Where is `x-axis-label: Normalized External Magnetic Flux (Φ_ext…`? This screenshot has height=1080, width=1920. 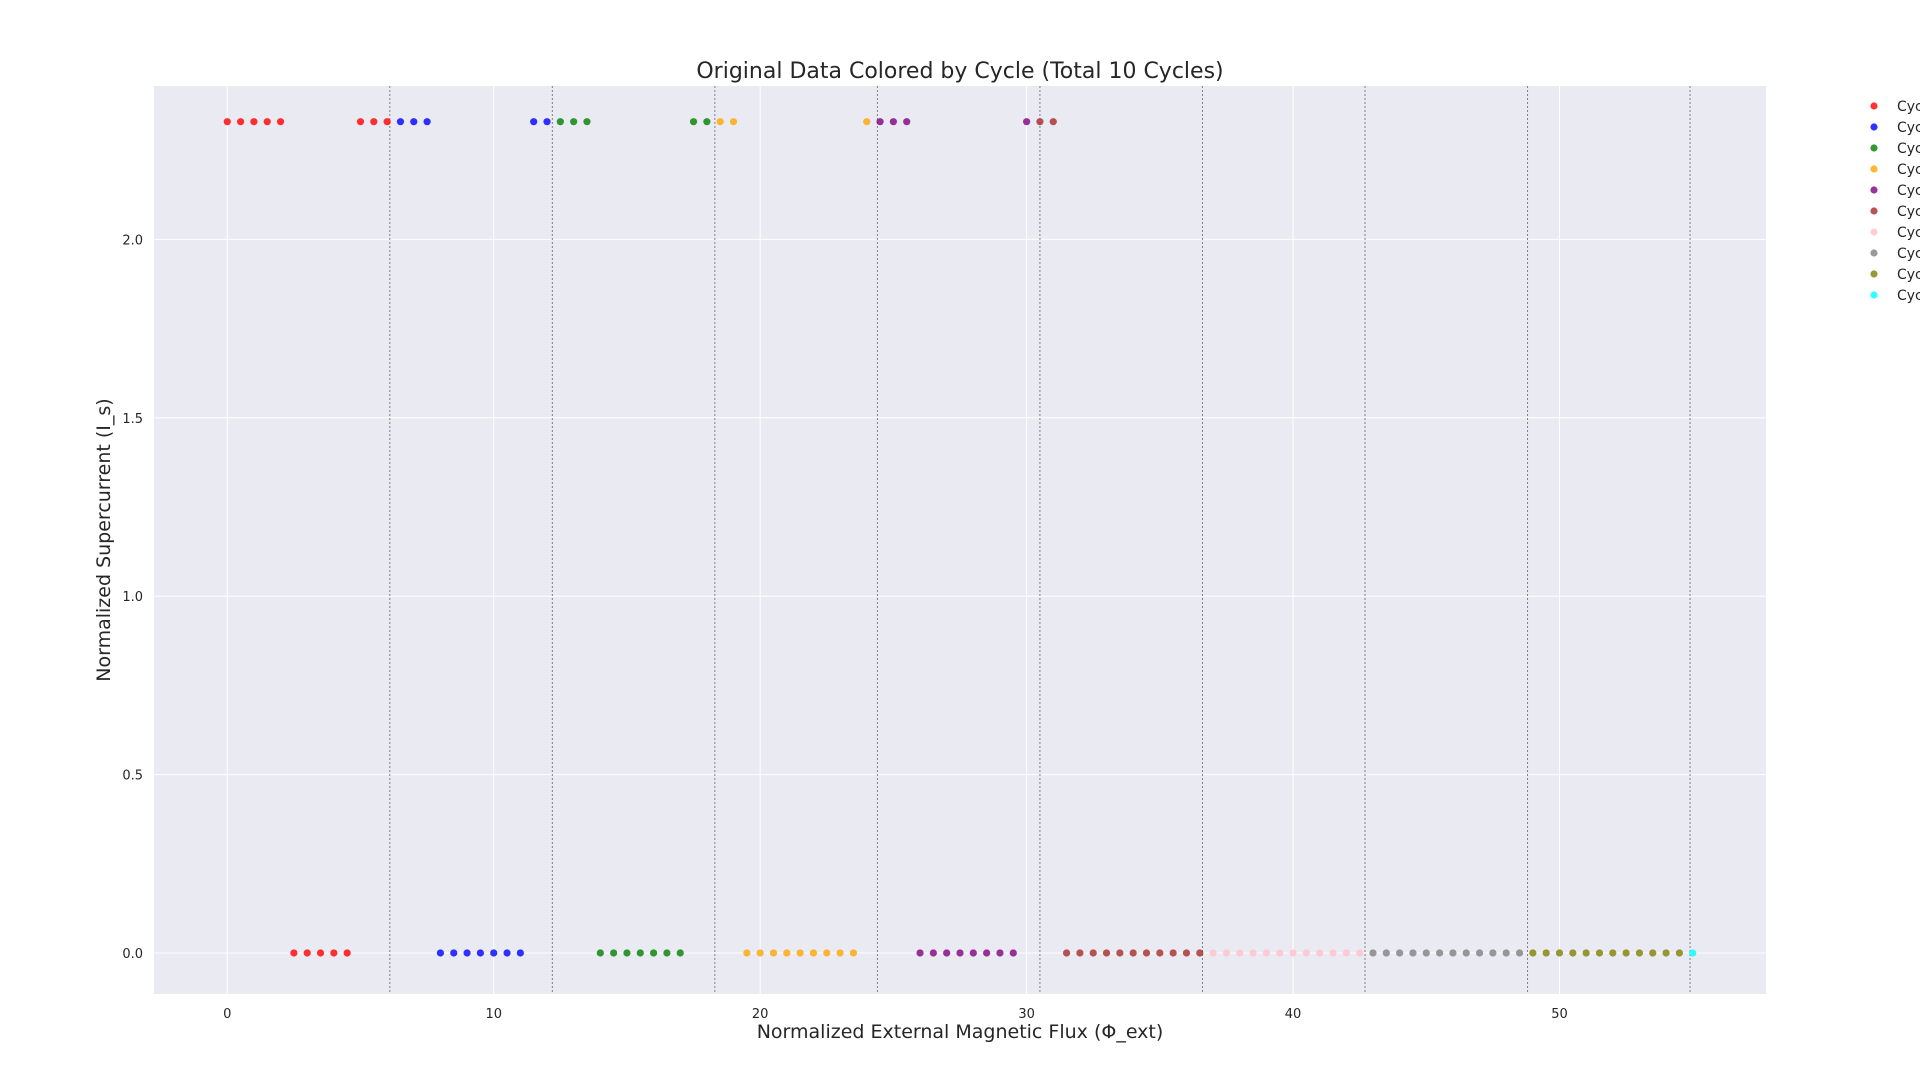 x-axis-label: Normalized External Magnetic Flux (Φ_ext… is located at coordinates (960, 1032).